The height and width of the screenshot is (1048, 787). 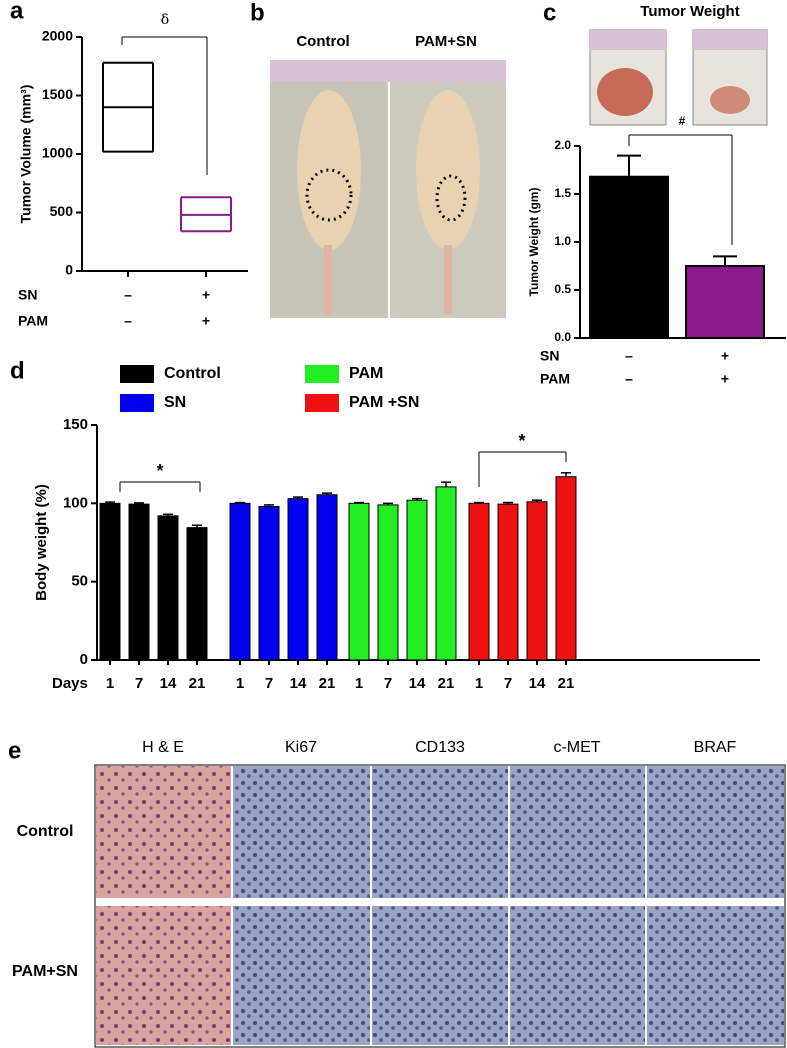 What do you see at coordinates (163, 747) in the screenshot?
I see `stain-label: H & E` at bounding box center [163, 747].